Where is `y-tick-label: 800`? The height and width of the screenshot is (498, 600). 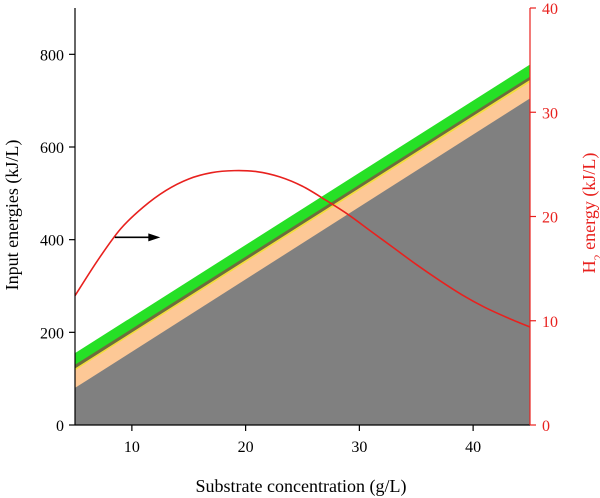 y-tick-label: 800 is located at coordinates (52, 55).